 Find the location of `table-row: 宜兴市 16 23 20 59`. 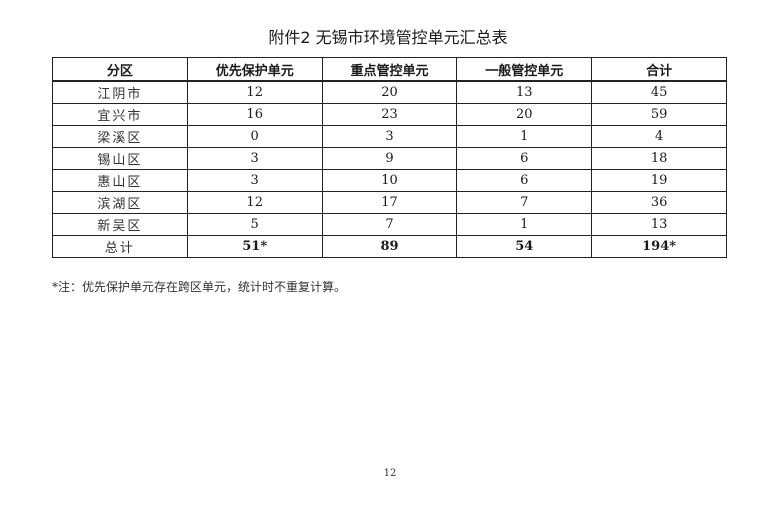

table-row: 宜兴市 16 23 20 59 is located at coordinates (389, 114).